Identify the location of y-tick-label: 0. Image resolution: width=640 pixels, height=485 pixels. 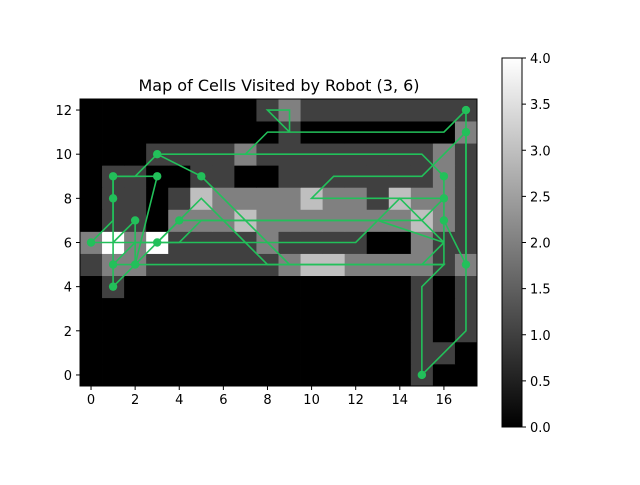
(68, 376).